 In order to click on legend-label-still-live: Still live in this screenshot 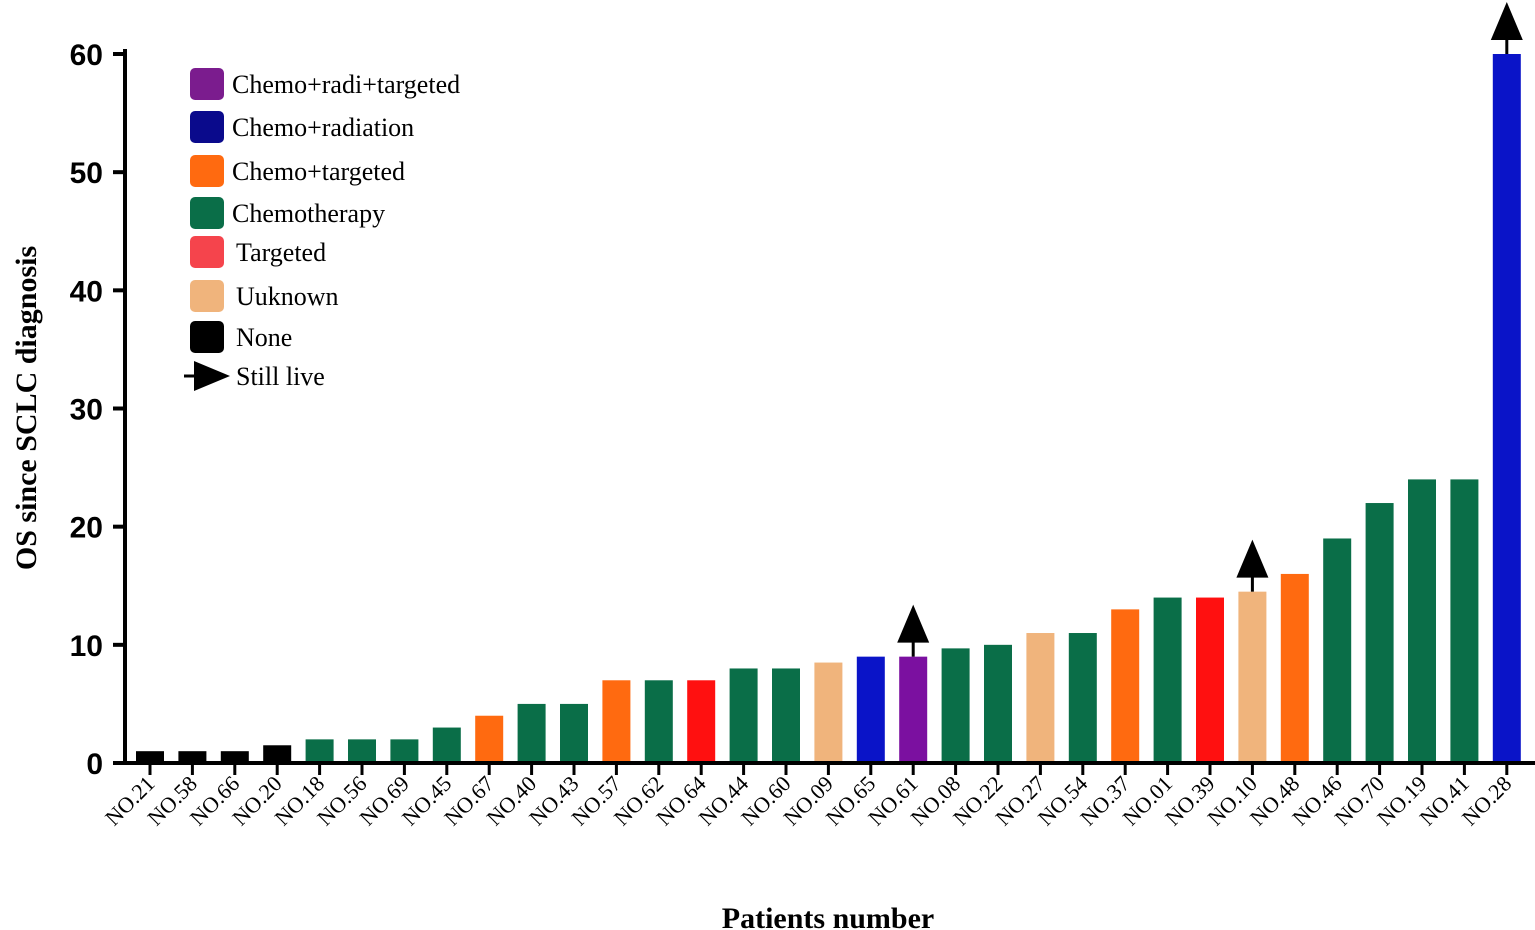, I will do `click(280, 376)`.